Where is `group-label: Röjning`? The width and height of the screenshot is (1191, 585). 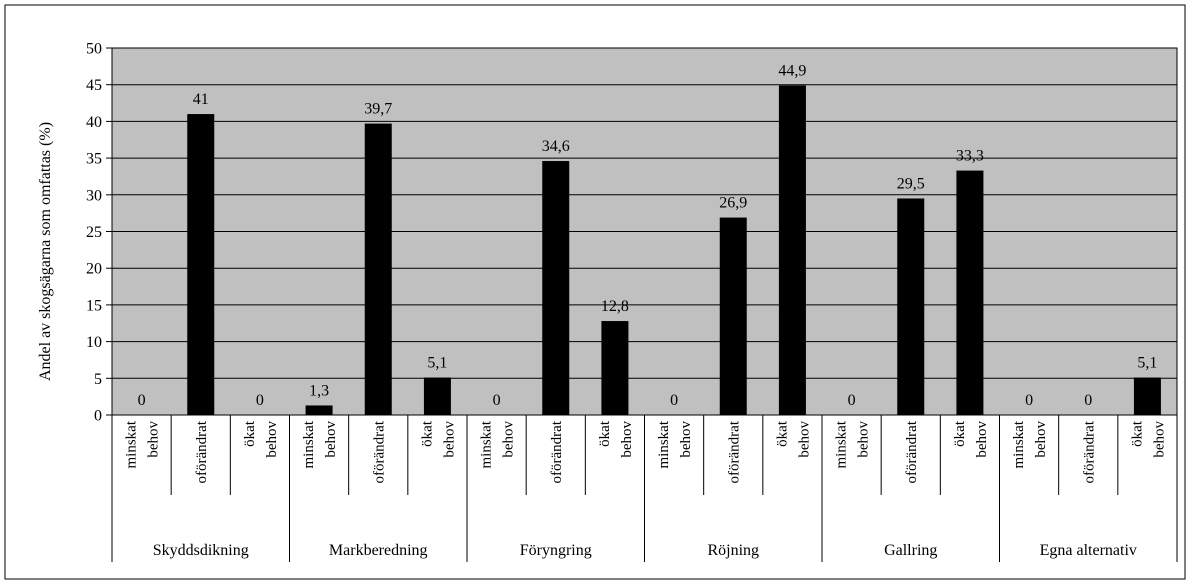
group-label: Röjning is located at coordinates (733, 550).